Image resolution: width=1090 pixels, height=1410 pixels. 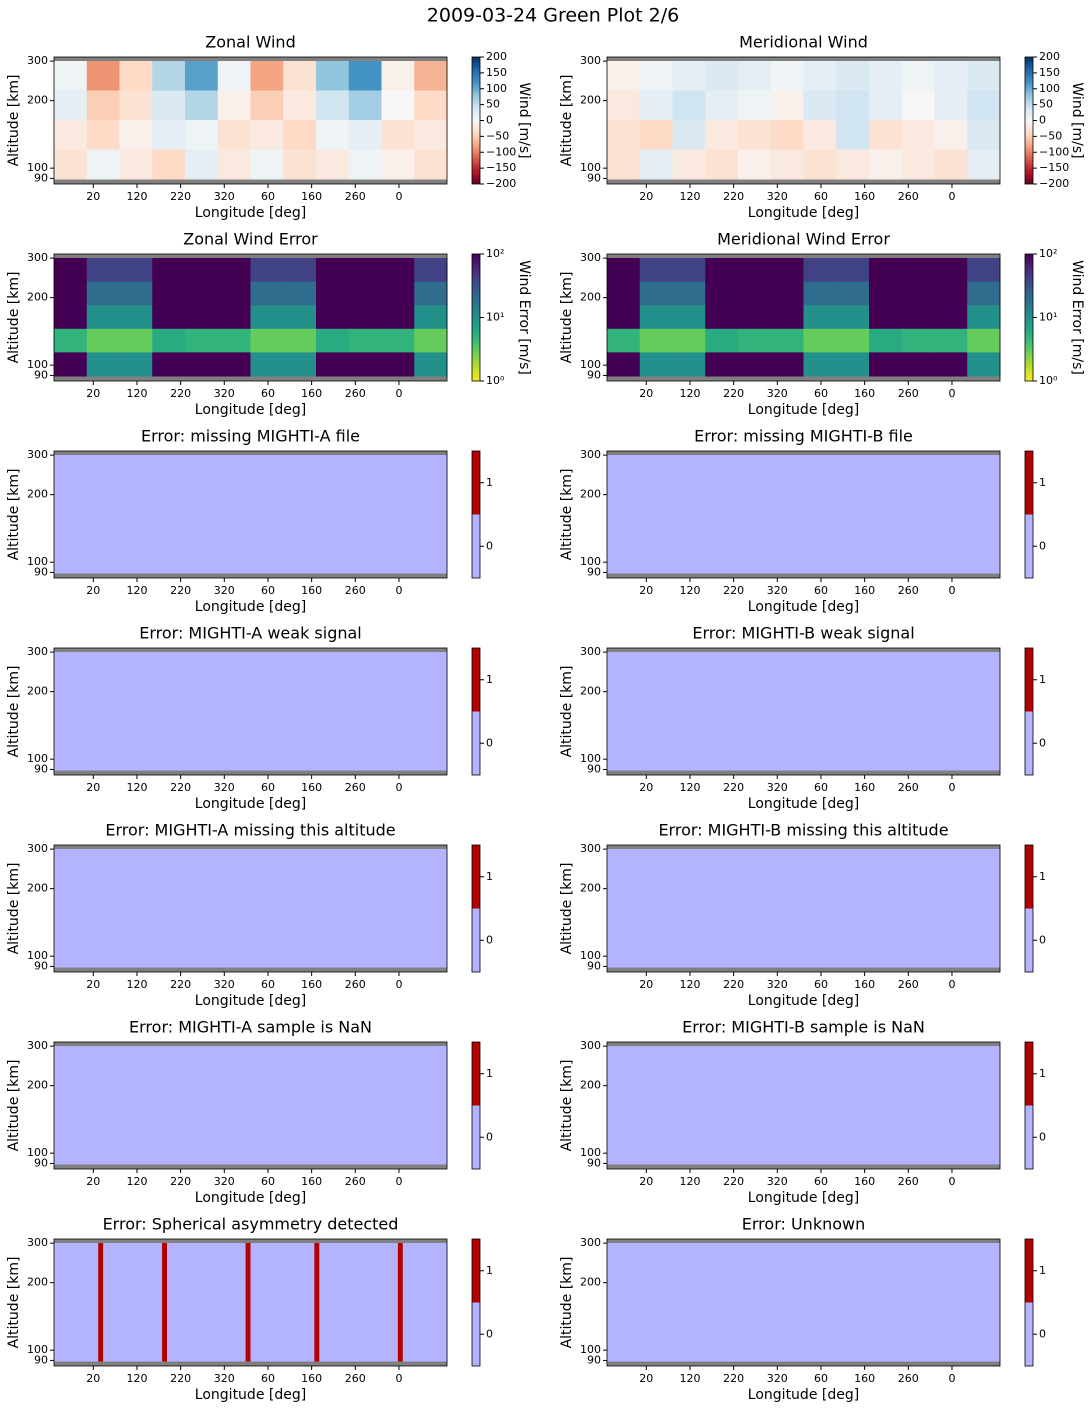 I want to click on colorbar-tick-label: 150, so click(x=496, y=72).